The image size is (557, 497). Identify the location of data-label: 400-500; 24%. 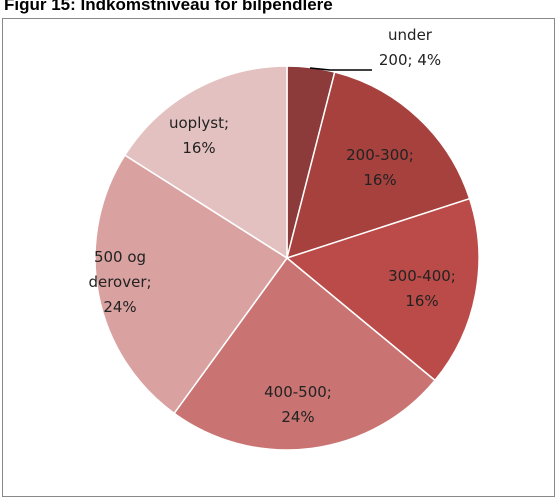
(298, 404).